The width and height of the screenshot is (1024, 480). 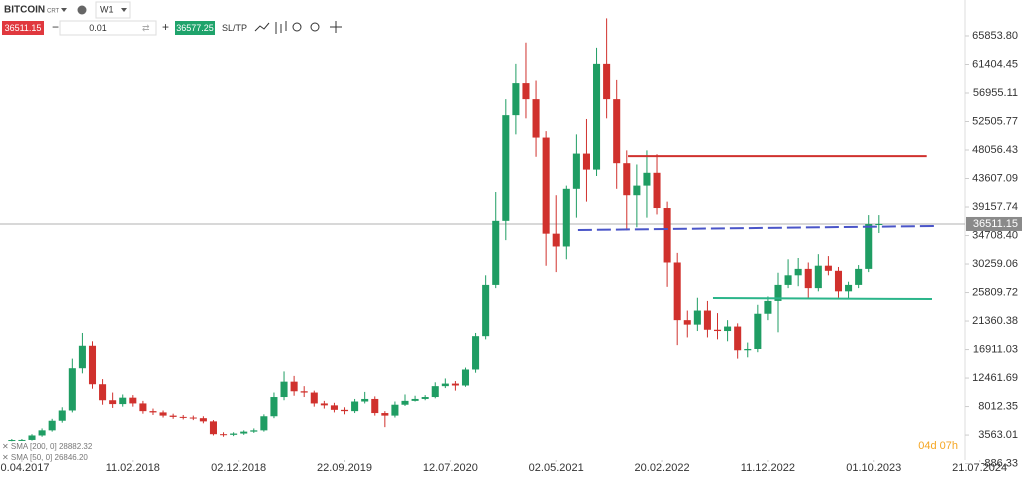 What do you see at coordinates (344, 468) in the screenshot?
I see `x-tick-label: 22.09.2019` at bounding box center [344, 468].